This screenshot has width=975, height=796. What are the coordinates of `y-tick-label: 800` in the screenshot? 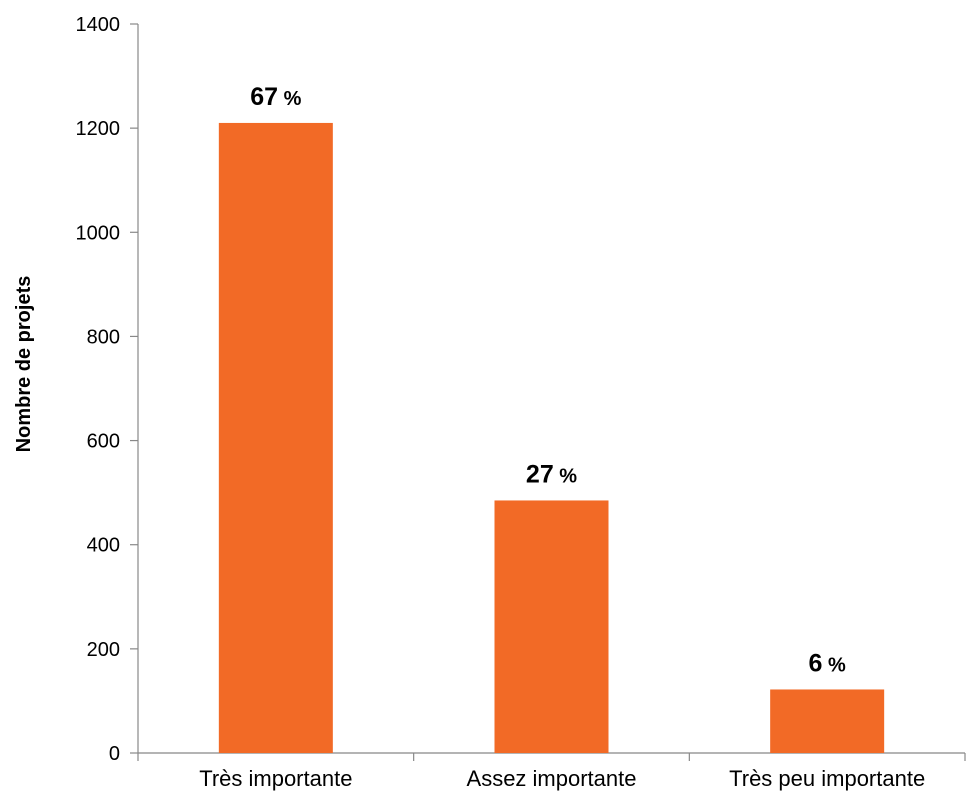 It's located at (103, 337).